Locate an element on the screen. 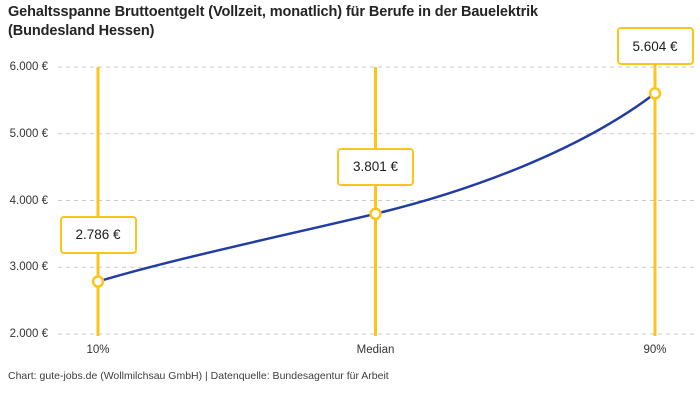 Image resolution: width=700 pixels, height=400 pixels. y-axis-label-3000: 3.000 € is located at coordinates (28, 267).